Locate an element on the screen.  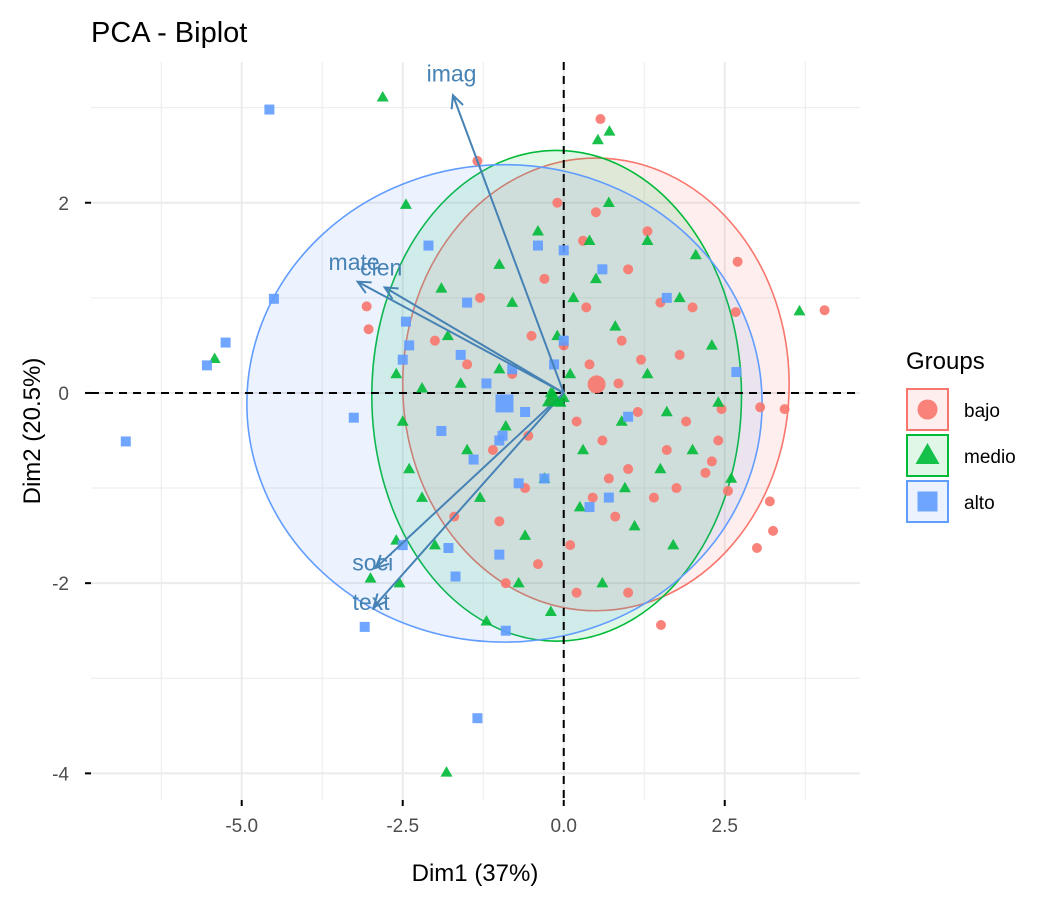
legend-label-bajo: bajo is located at coordinates (982, 411).